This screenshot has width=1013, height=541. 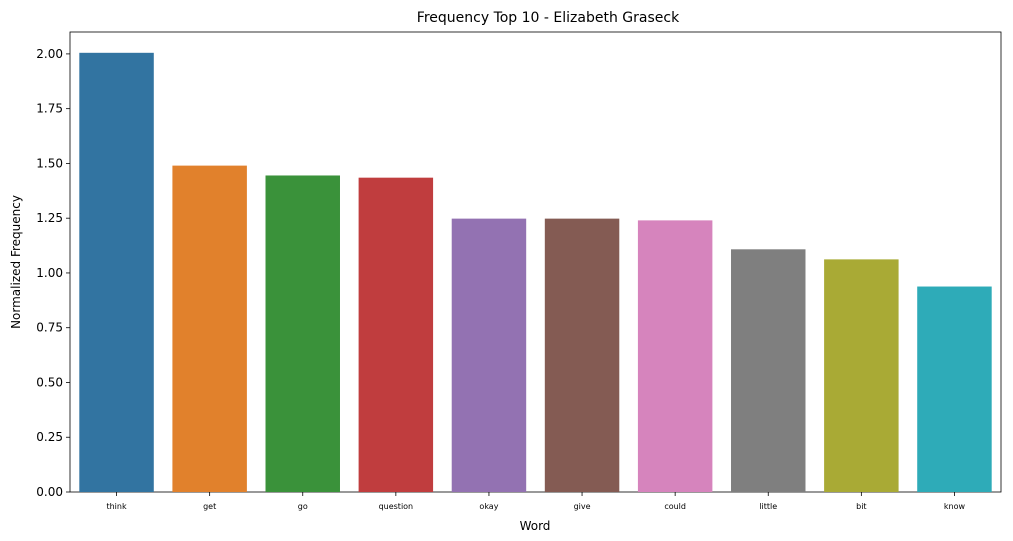 What do you see at coordinates (396, 335) in the screenshot?
I see `bar-question` at bounding box center [396, 335].